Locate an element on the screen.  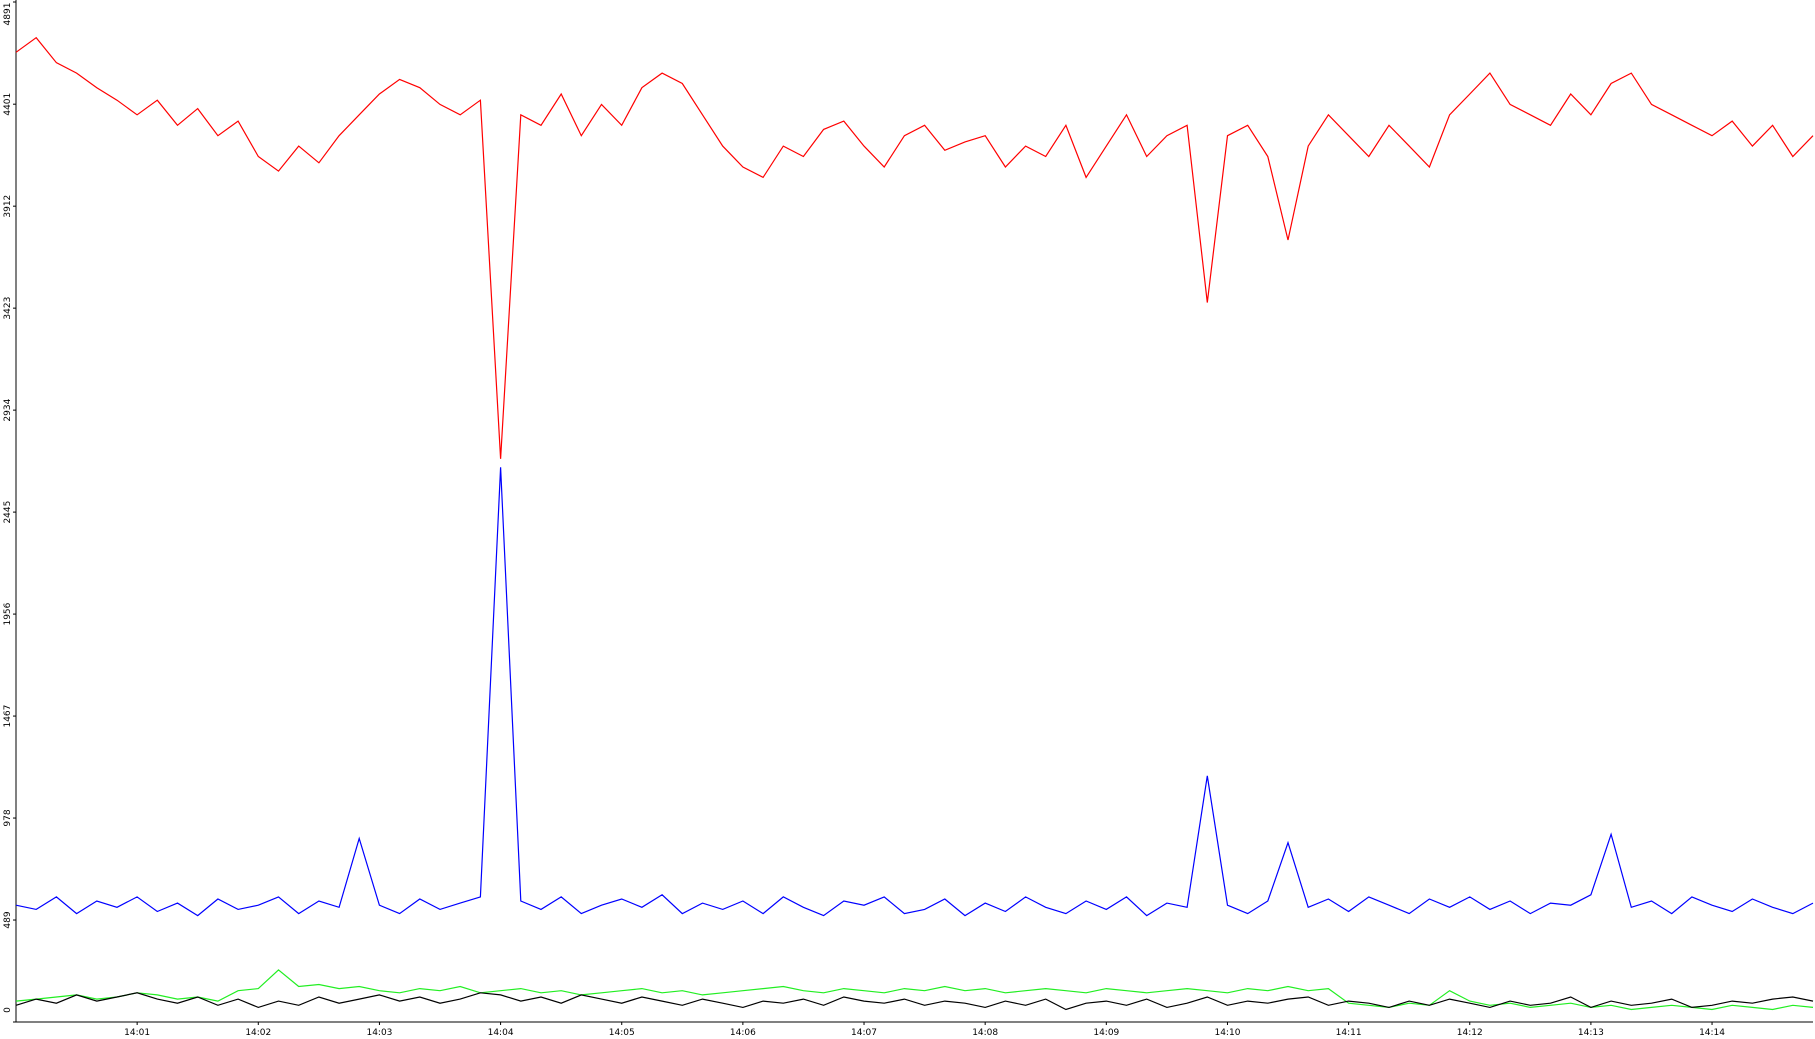
y-tick-label: 2934 is located at coordinates (8, 409).